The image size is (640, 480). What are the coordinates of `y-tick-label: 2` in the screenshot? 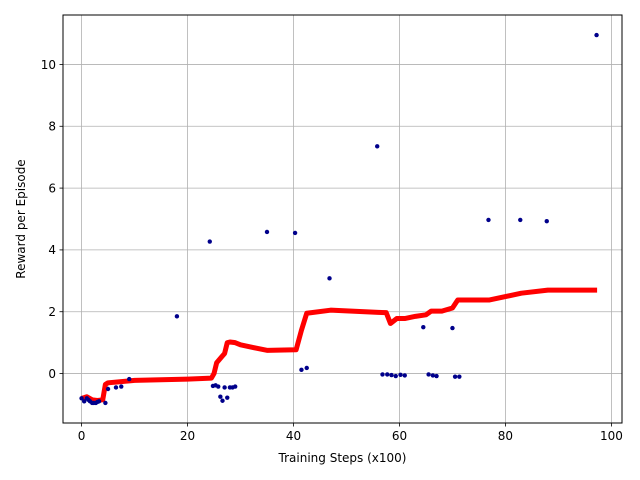 It's located at (52, 312).